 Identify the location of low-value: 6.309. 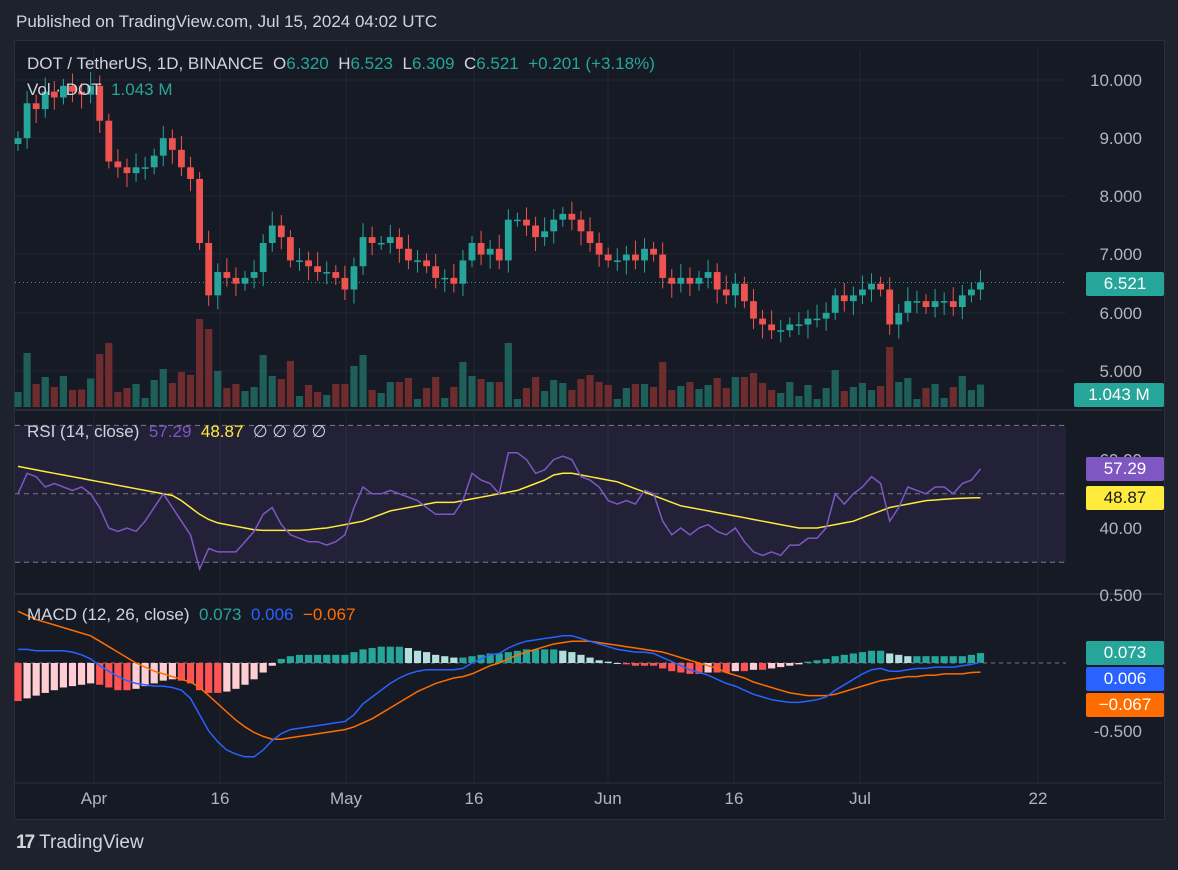
(433, 63).